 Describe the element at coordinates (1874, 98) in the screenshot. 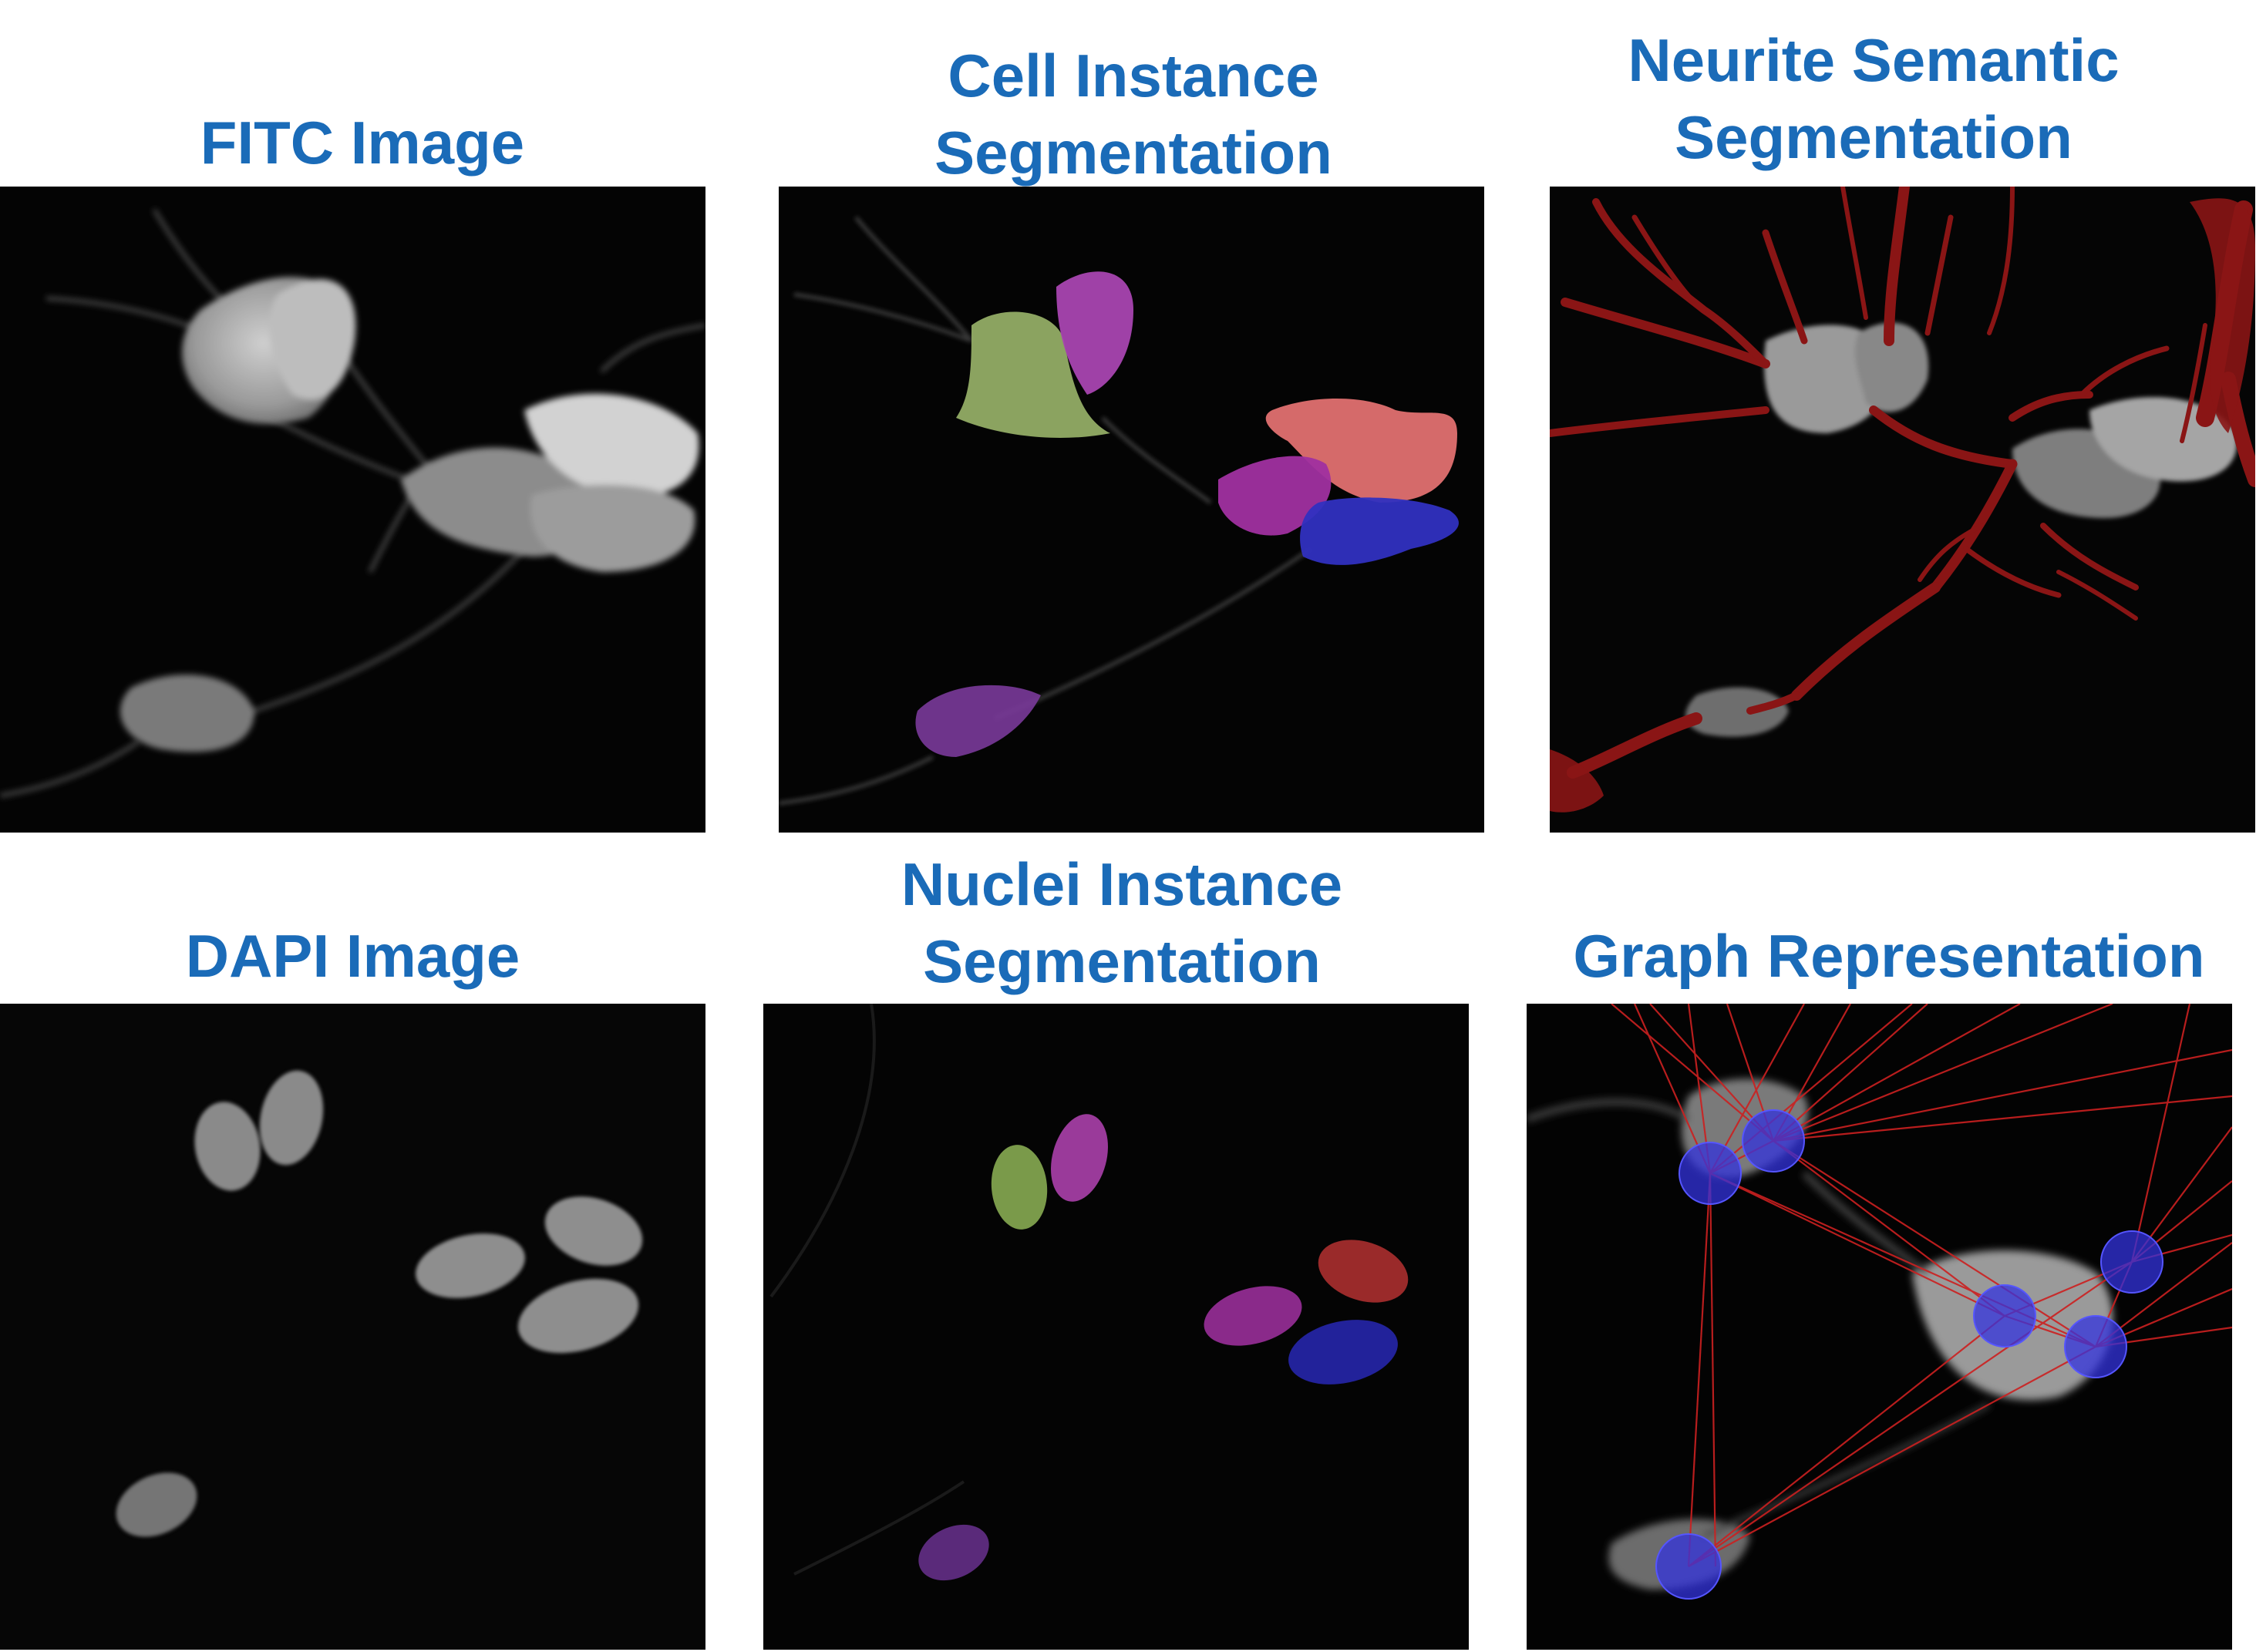

I see `neurite-semantic-segmentation-title: Neurite Semantic Segmentation` at that location.